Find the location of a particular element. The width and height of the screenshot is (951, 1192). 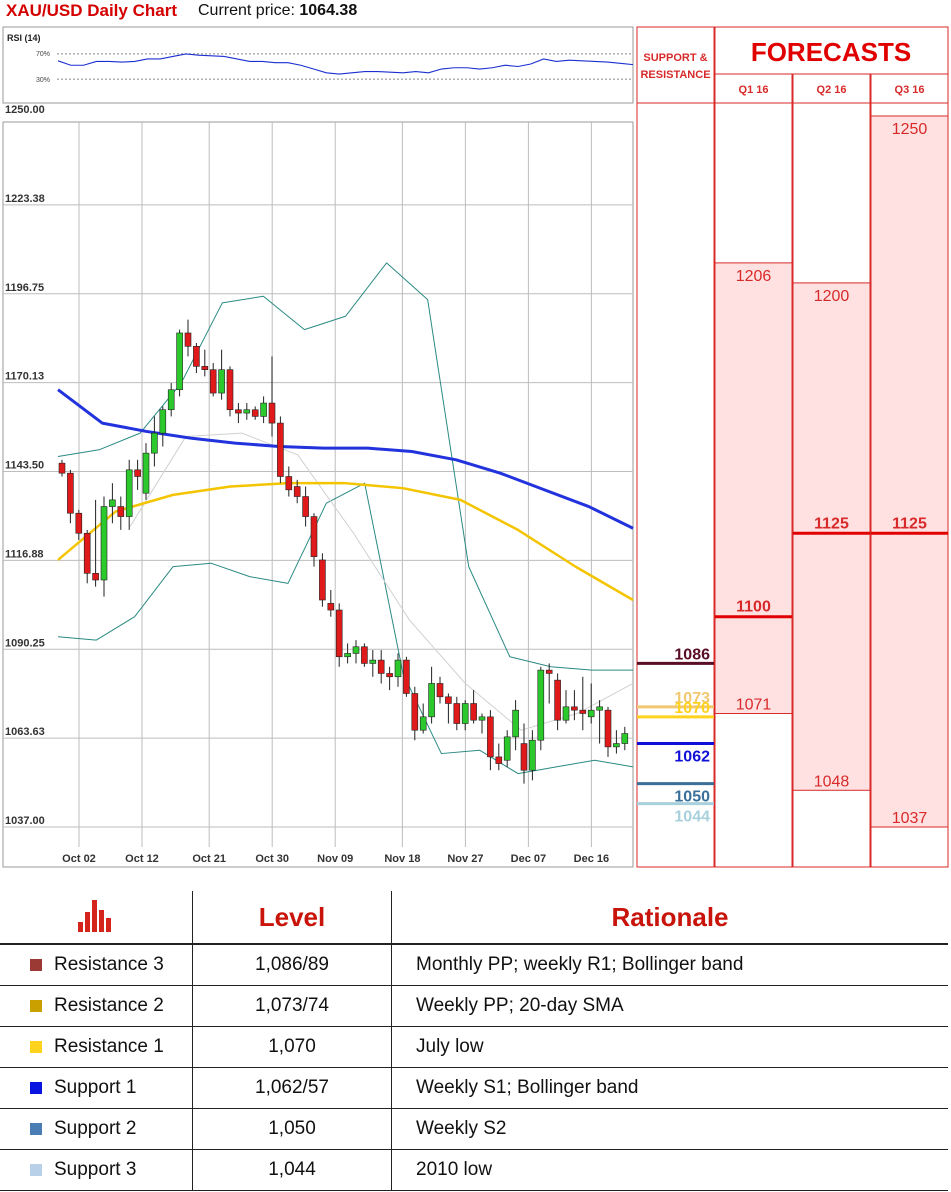

level-name-cell: Support 3 is located at coordinates (96, 1170).